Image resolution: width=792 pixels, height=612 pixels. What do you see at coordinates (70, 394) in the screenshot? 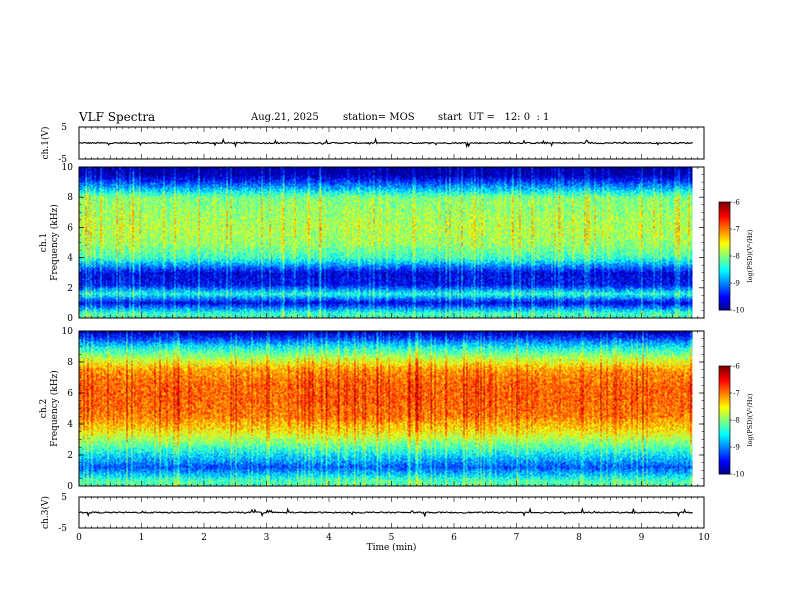
I see `ch2-spectrogram-ytick-label: 6` at bounding box center [70, 394].